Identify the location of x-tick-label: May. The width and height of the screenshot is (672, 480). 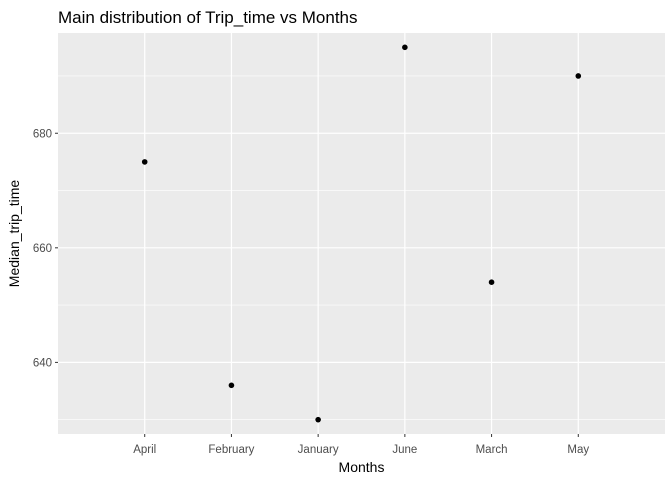
(578, 450).